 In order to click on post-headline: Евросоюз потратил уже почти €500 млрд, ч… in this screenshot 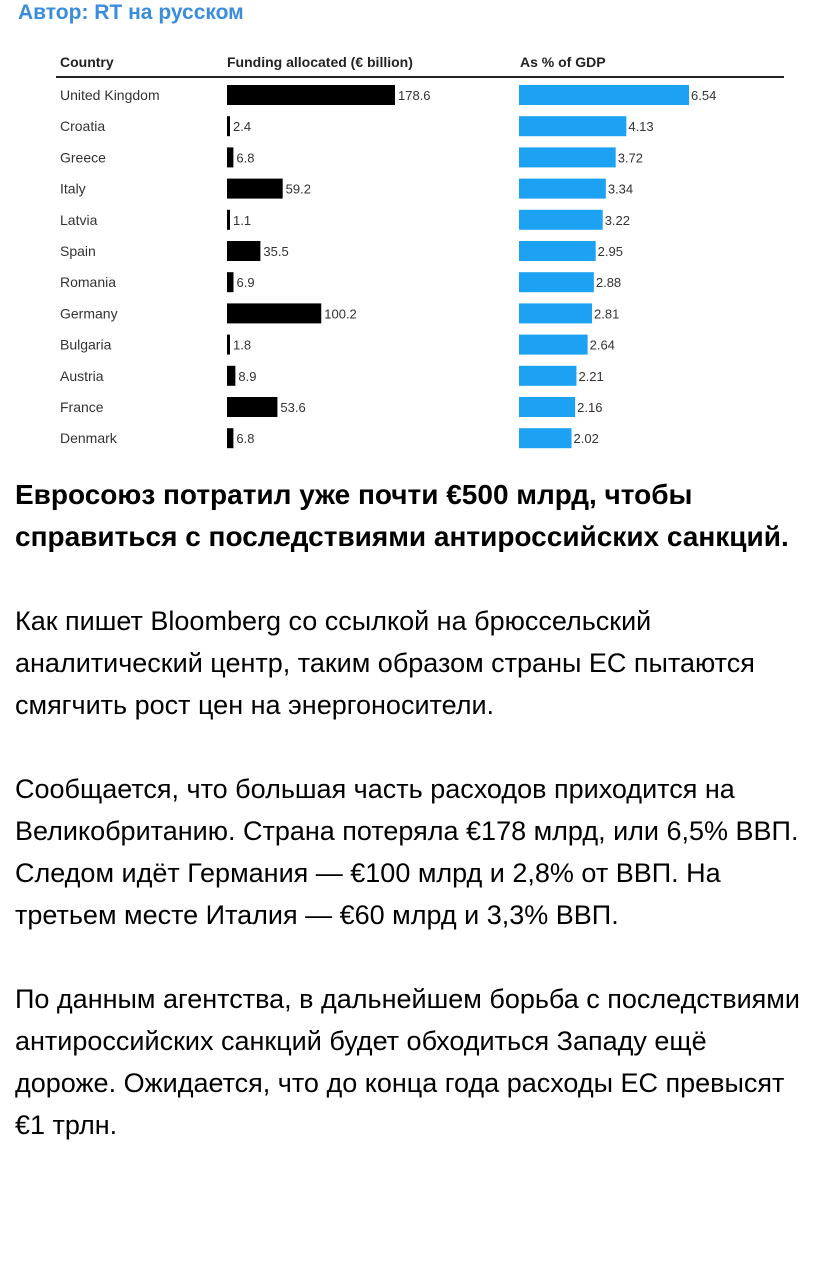, I will do `click(402, 515)`.